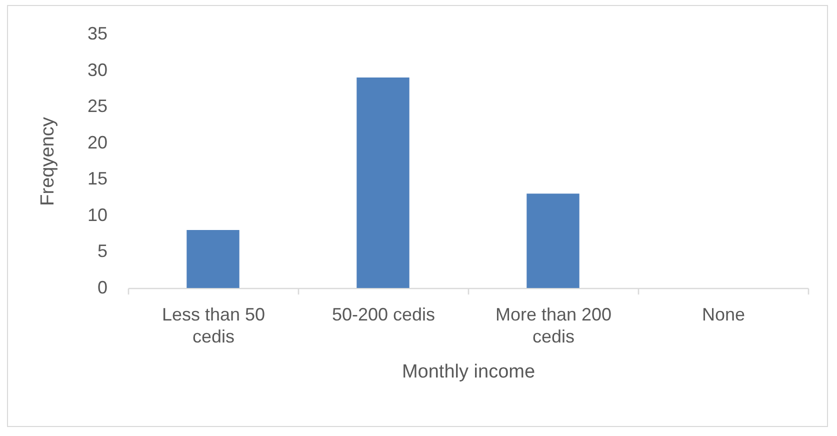 This screenshot has width=837, height=436. I want to click on y-tick-label: 5, so click(102, 251).